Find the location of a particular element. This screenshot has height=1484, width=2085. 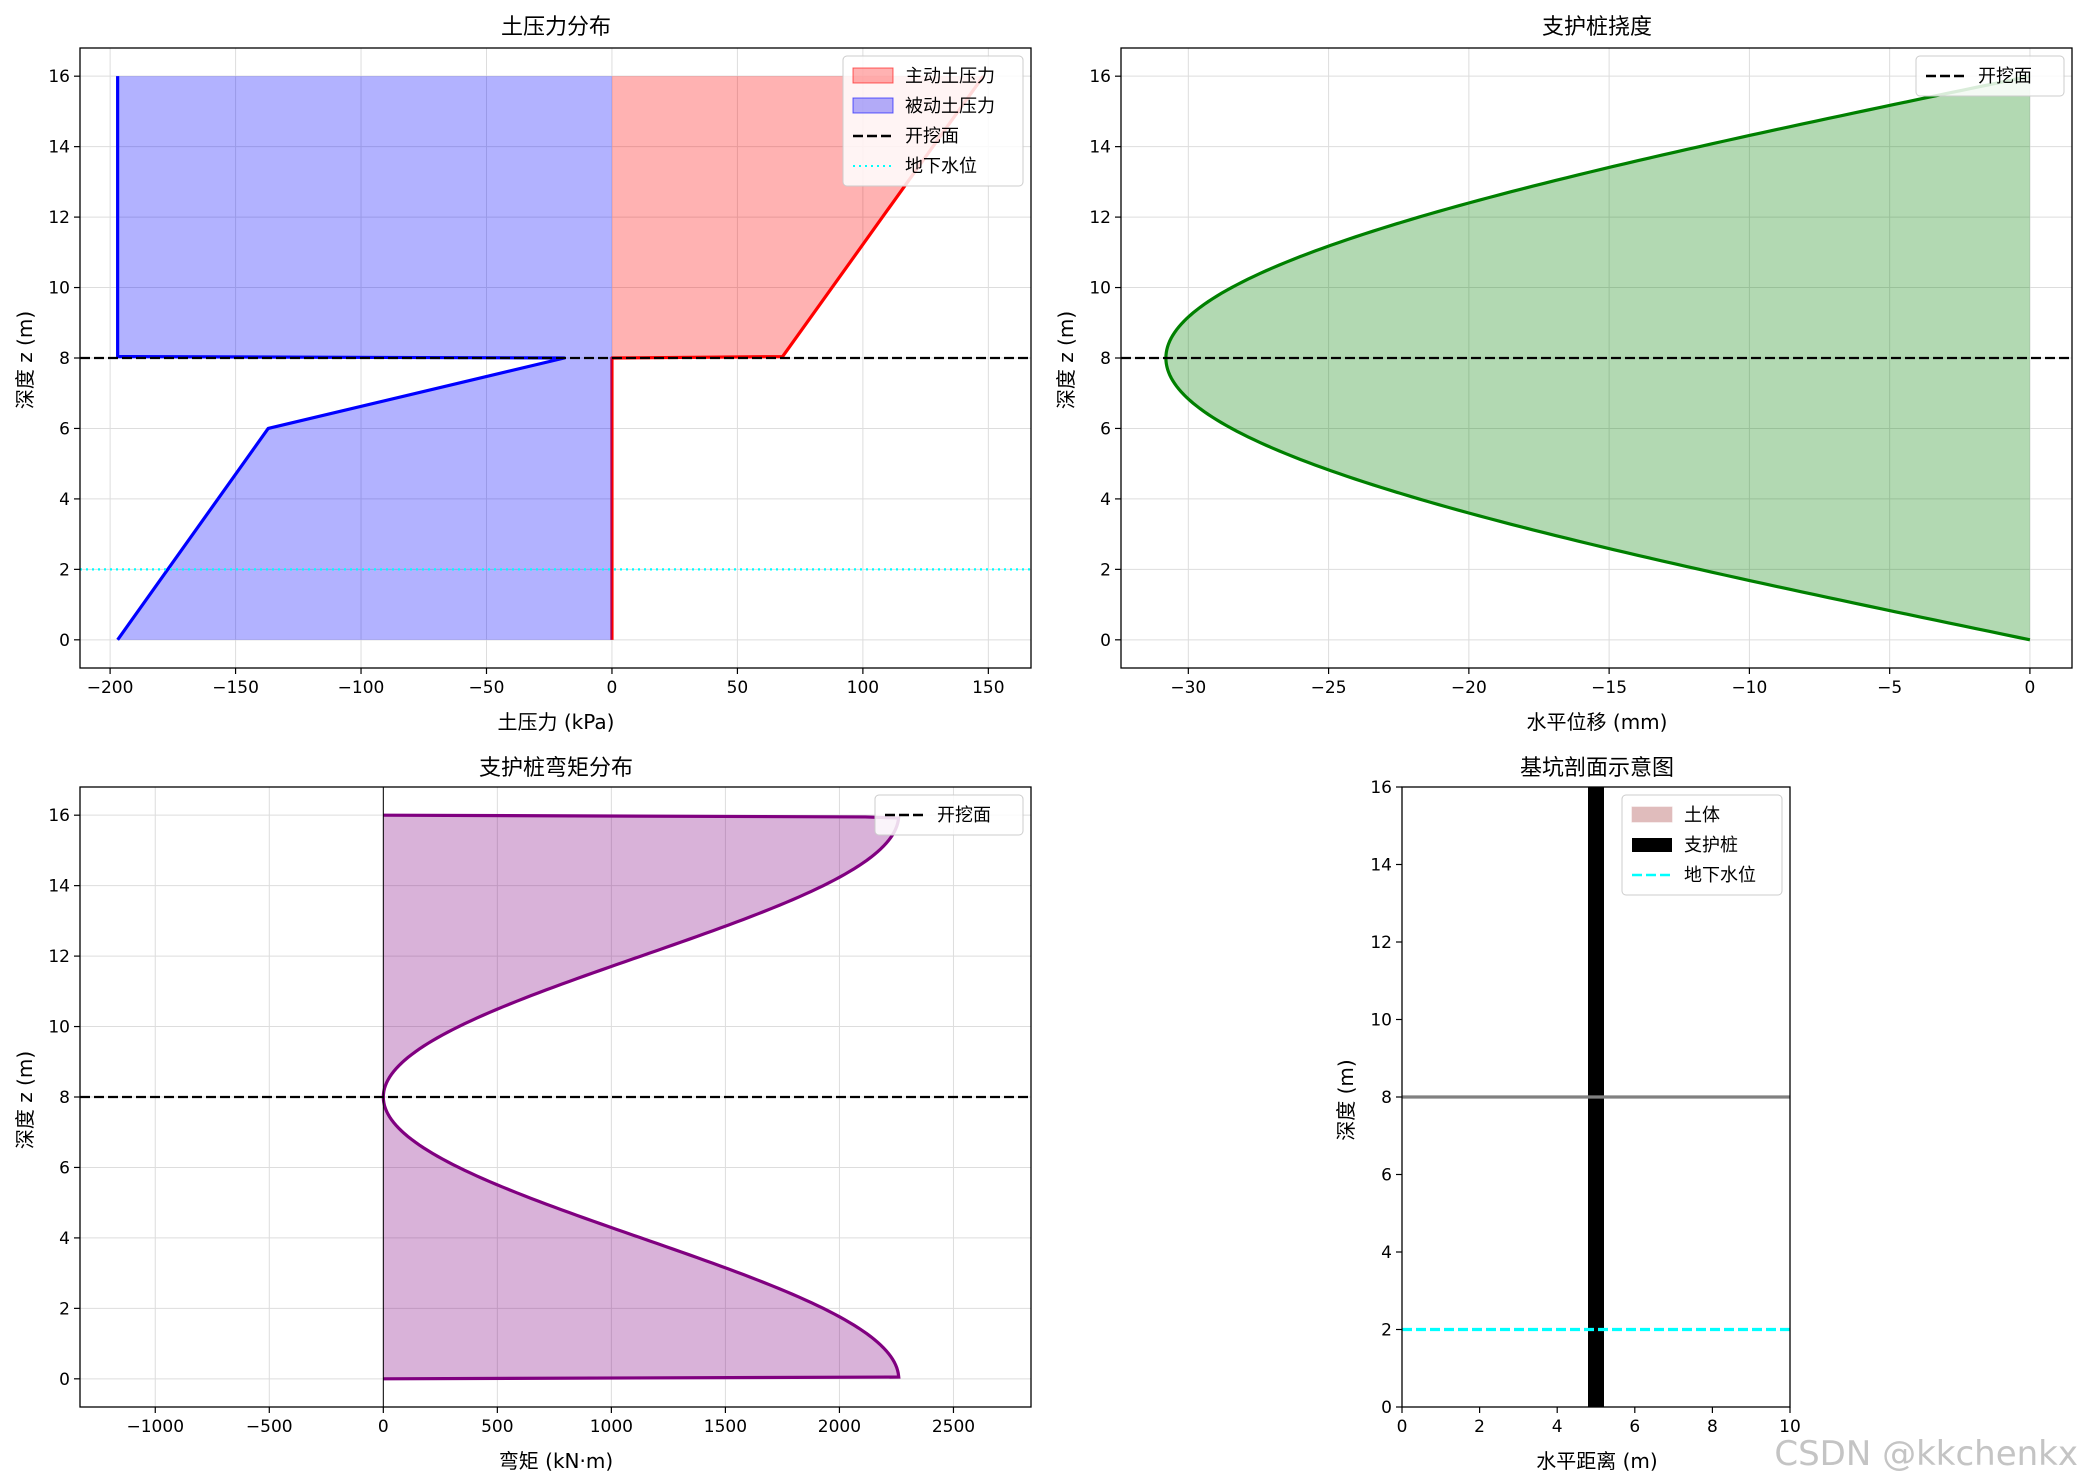

x-axis-label: 水平距离 (m) is located at coordinates (1596, 1461).